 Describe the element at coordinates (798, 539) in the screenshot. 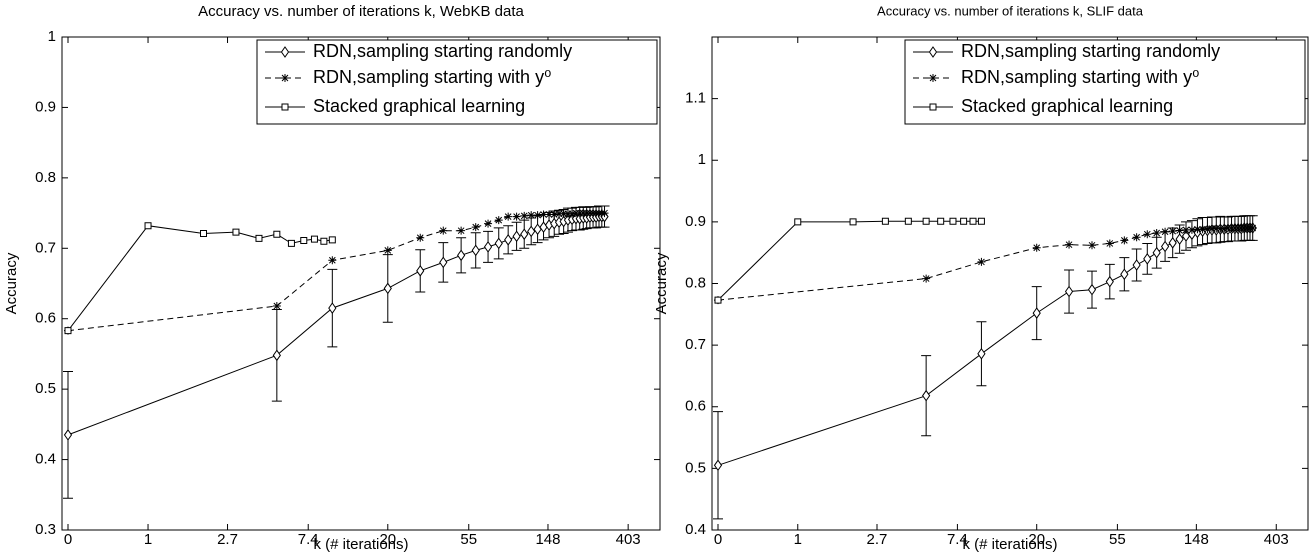

I see `x-tick-label: 1` at that location.